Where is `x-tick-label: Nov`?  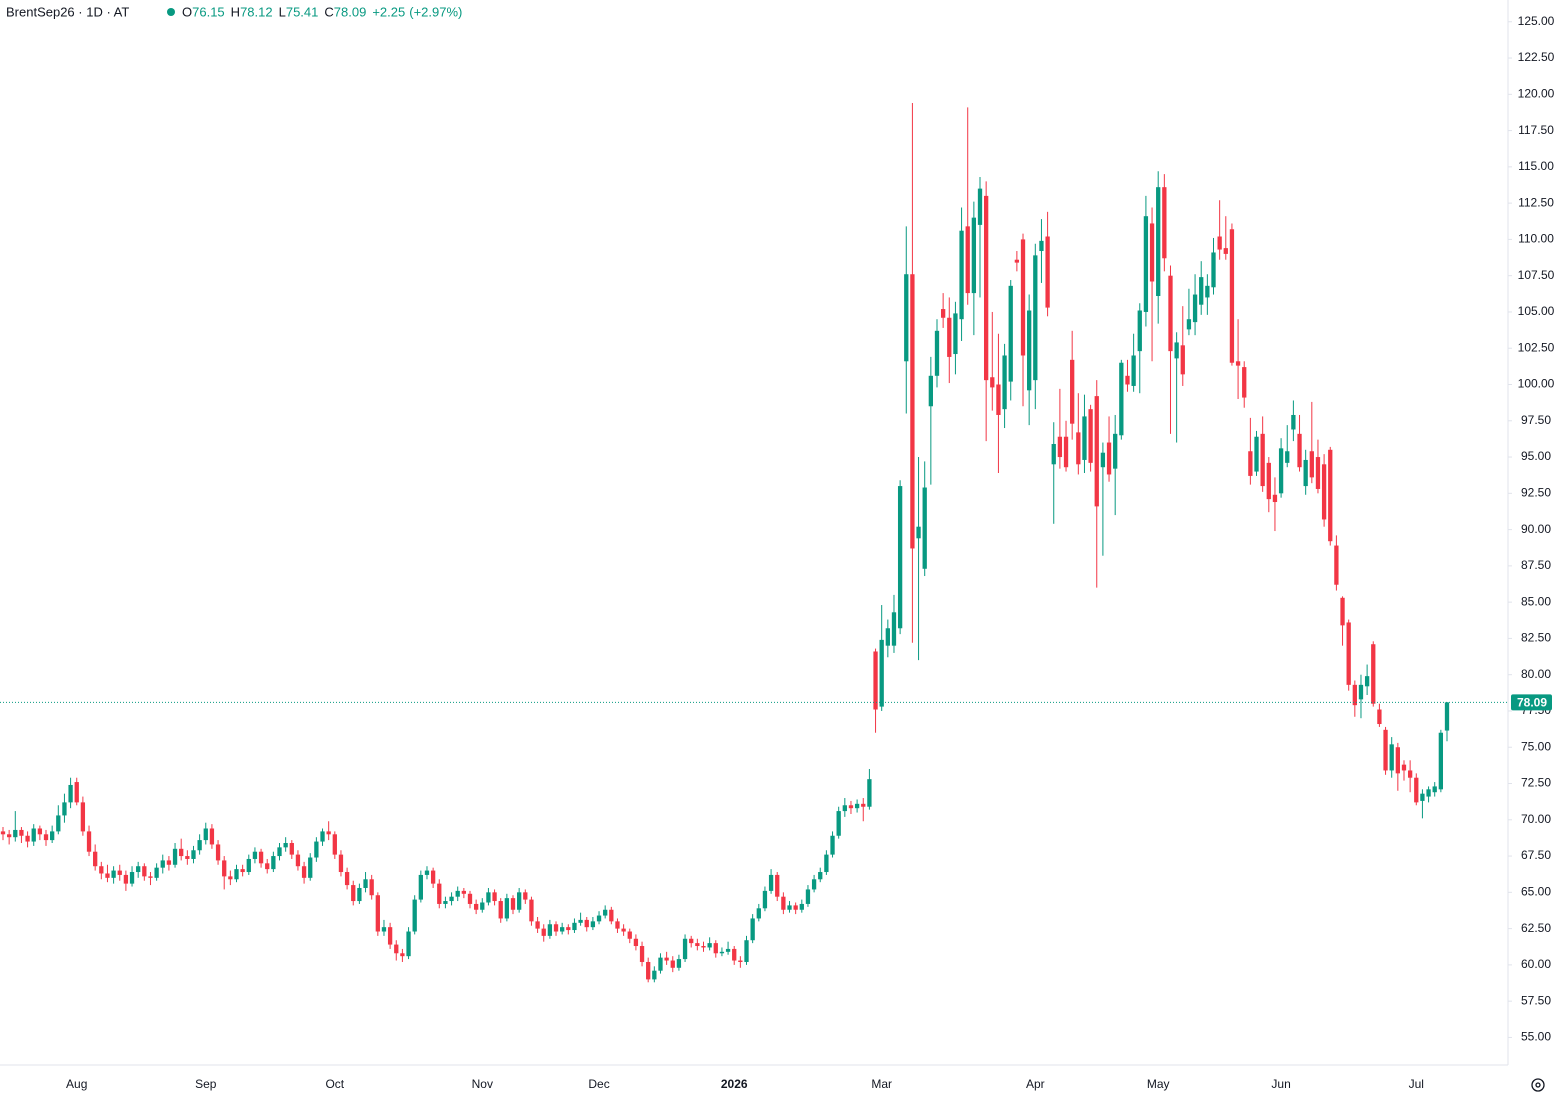
x-tick-label: Nov is located at coordinates (482, 1084).